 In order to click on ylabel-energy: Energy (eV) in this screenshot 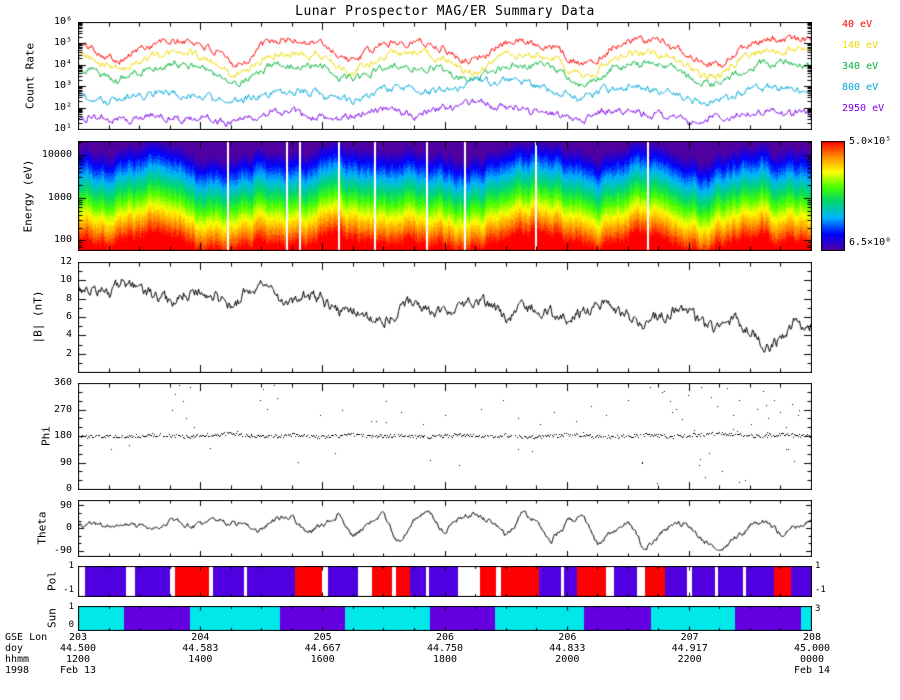, I will do `click(28, 196)`.